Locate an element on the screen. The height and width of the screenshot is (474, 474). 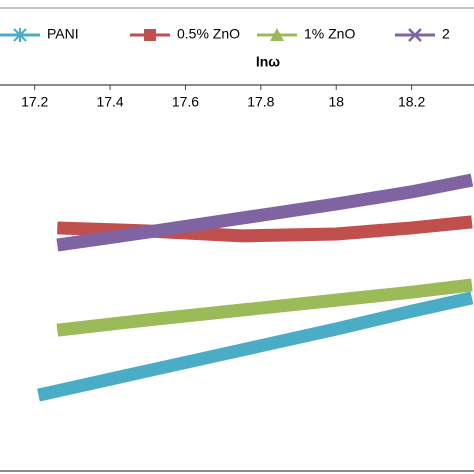
legend-label: PANI is located at coordinates (63, 34).